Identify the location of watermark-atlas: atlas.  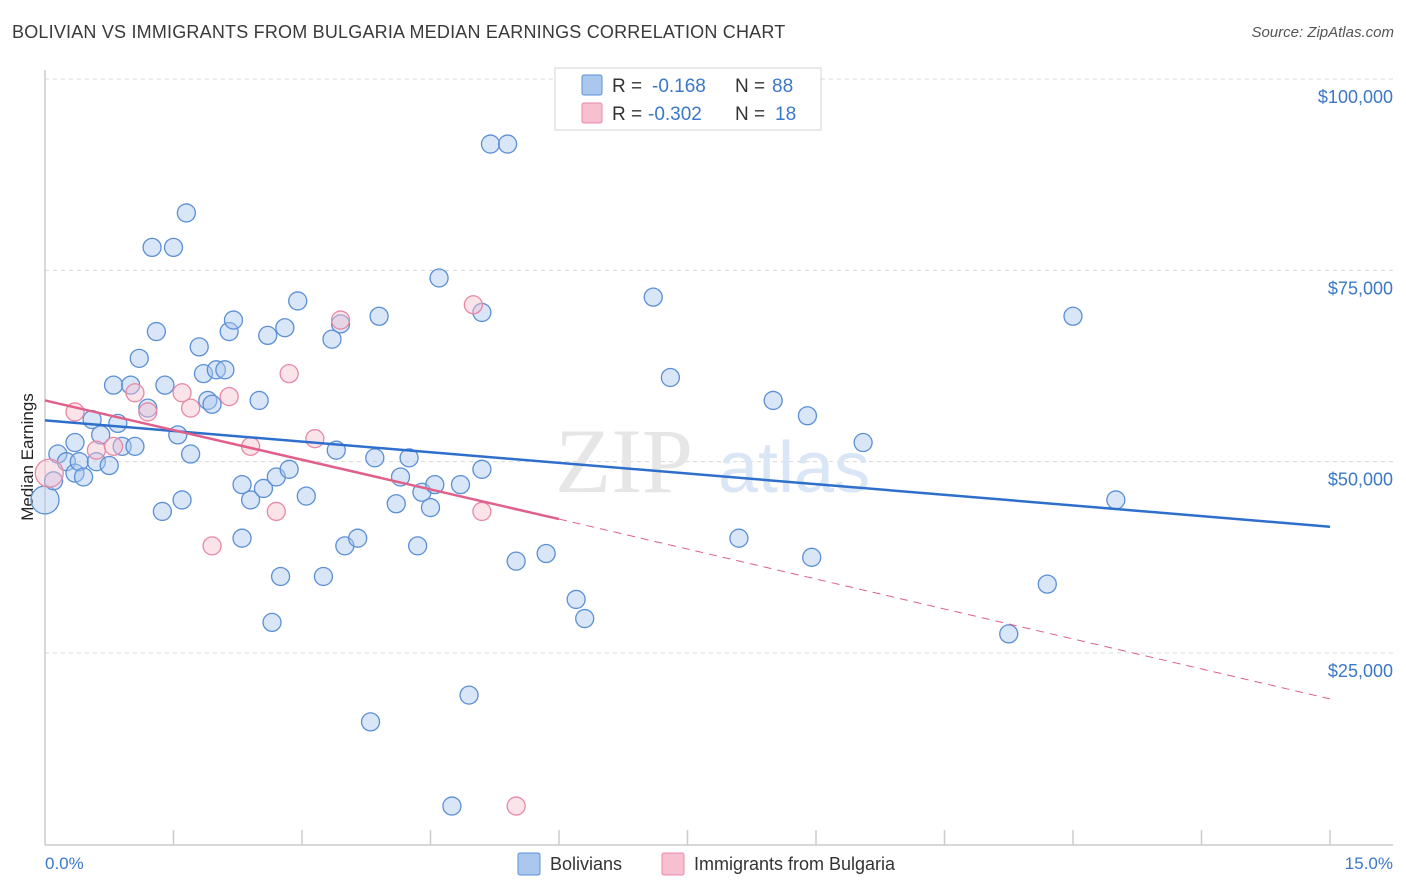
(794, 468).